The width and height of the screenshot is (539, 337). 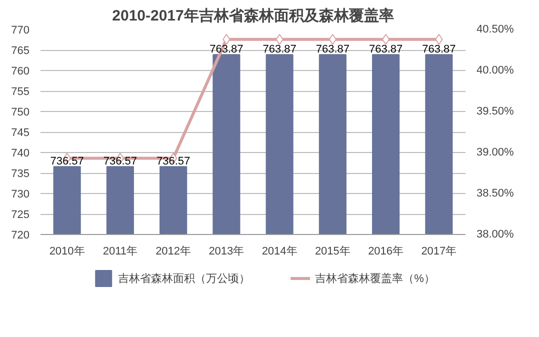 What do you see at coordinates (174, 252) in the screenshot?
I see `x-tick-label: 2012年` at bounding box center [174, 252].